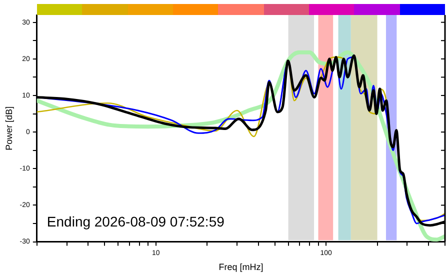 The image size is (448, 275). Describe the element at coordinates (135, 222) in the screenshot. I see `annotation: Ending 2026-08-09 07:52:59` at that location.